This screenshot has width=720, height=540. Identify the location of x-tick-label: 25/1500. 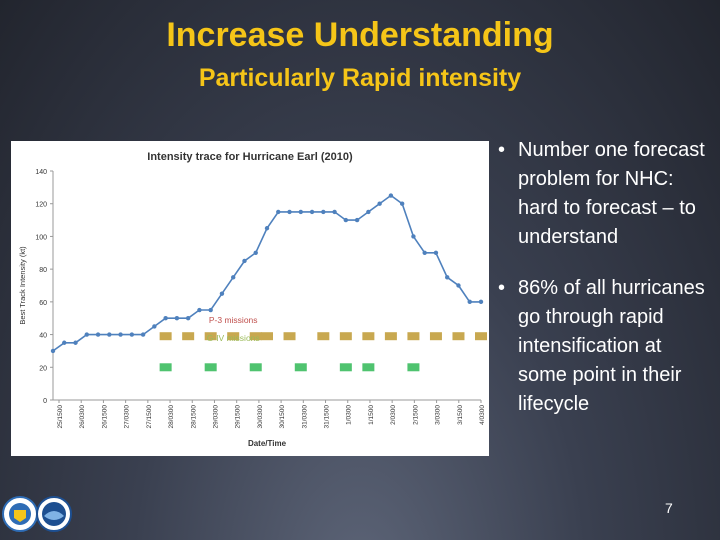
(60, 417).